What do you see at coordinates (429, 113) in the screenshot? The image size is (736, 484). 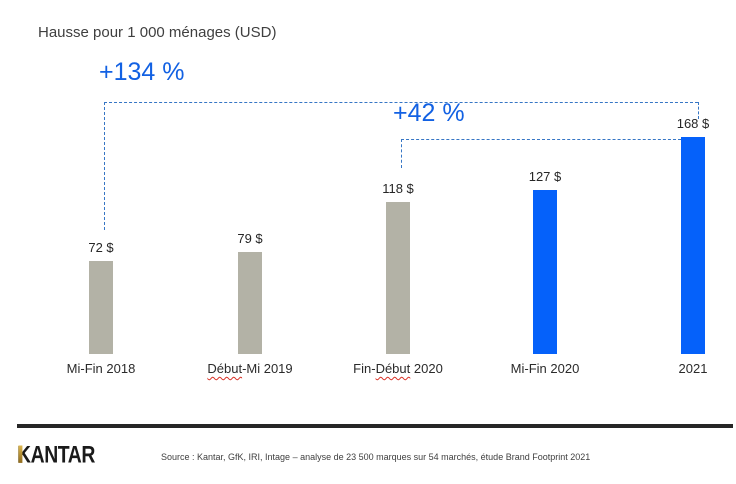 I see `growth-annotation-42: +42 %` at bounding box center [429, 113].